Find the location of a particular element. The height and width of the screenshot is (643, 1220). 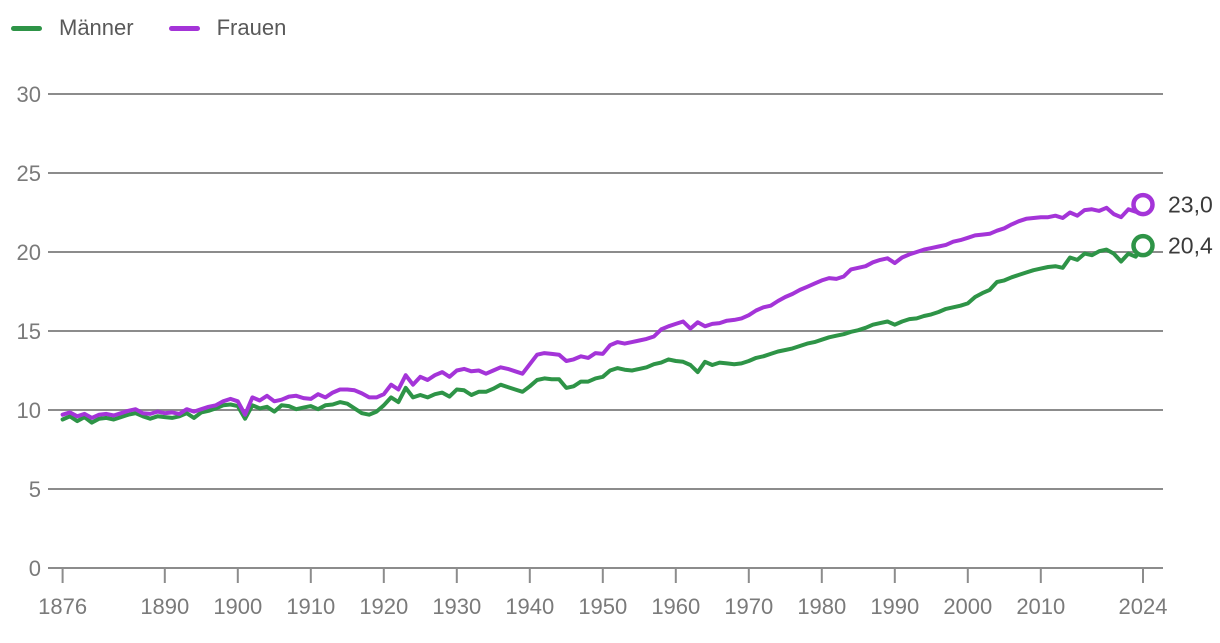

x-tick-label: 1970 is located at coordinates (748, 606).